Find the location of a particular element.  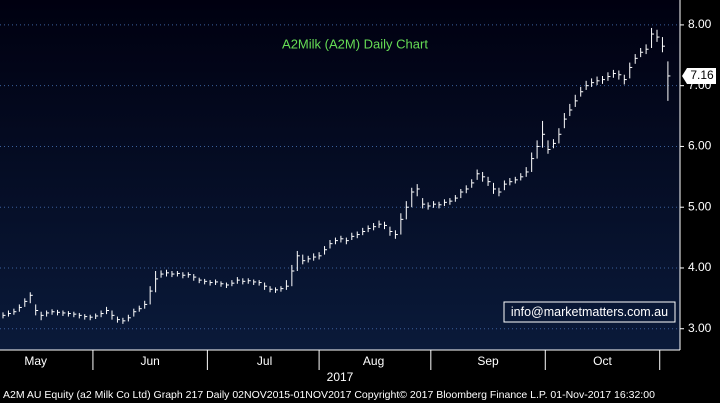

x-tick-label: Jul is located at coordinates (264, 361).